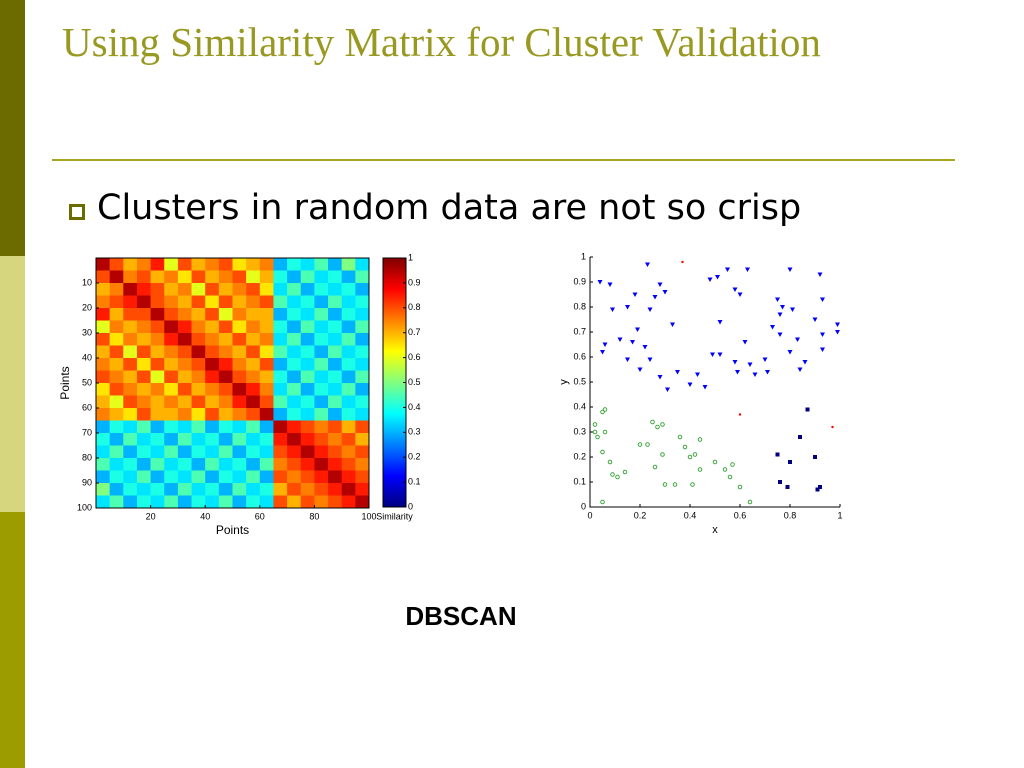 This screenshot has height=768, width=1024. Describe the element at coordinates (87, 382) in the screenshot. I see `y-tick-label: 50` at that location.